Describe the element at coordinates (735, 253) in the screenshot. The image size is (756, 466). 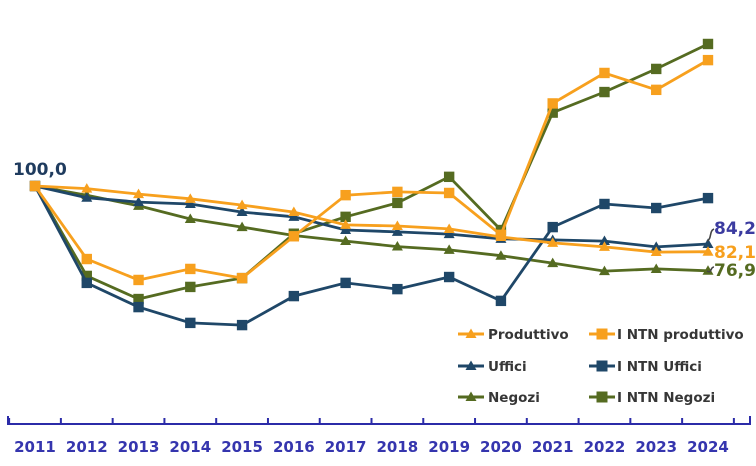
I see `end-value-label-produttivo: 82,1` at that location.